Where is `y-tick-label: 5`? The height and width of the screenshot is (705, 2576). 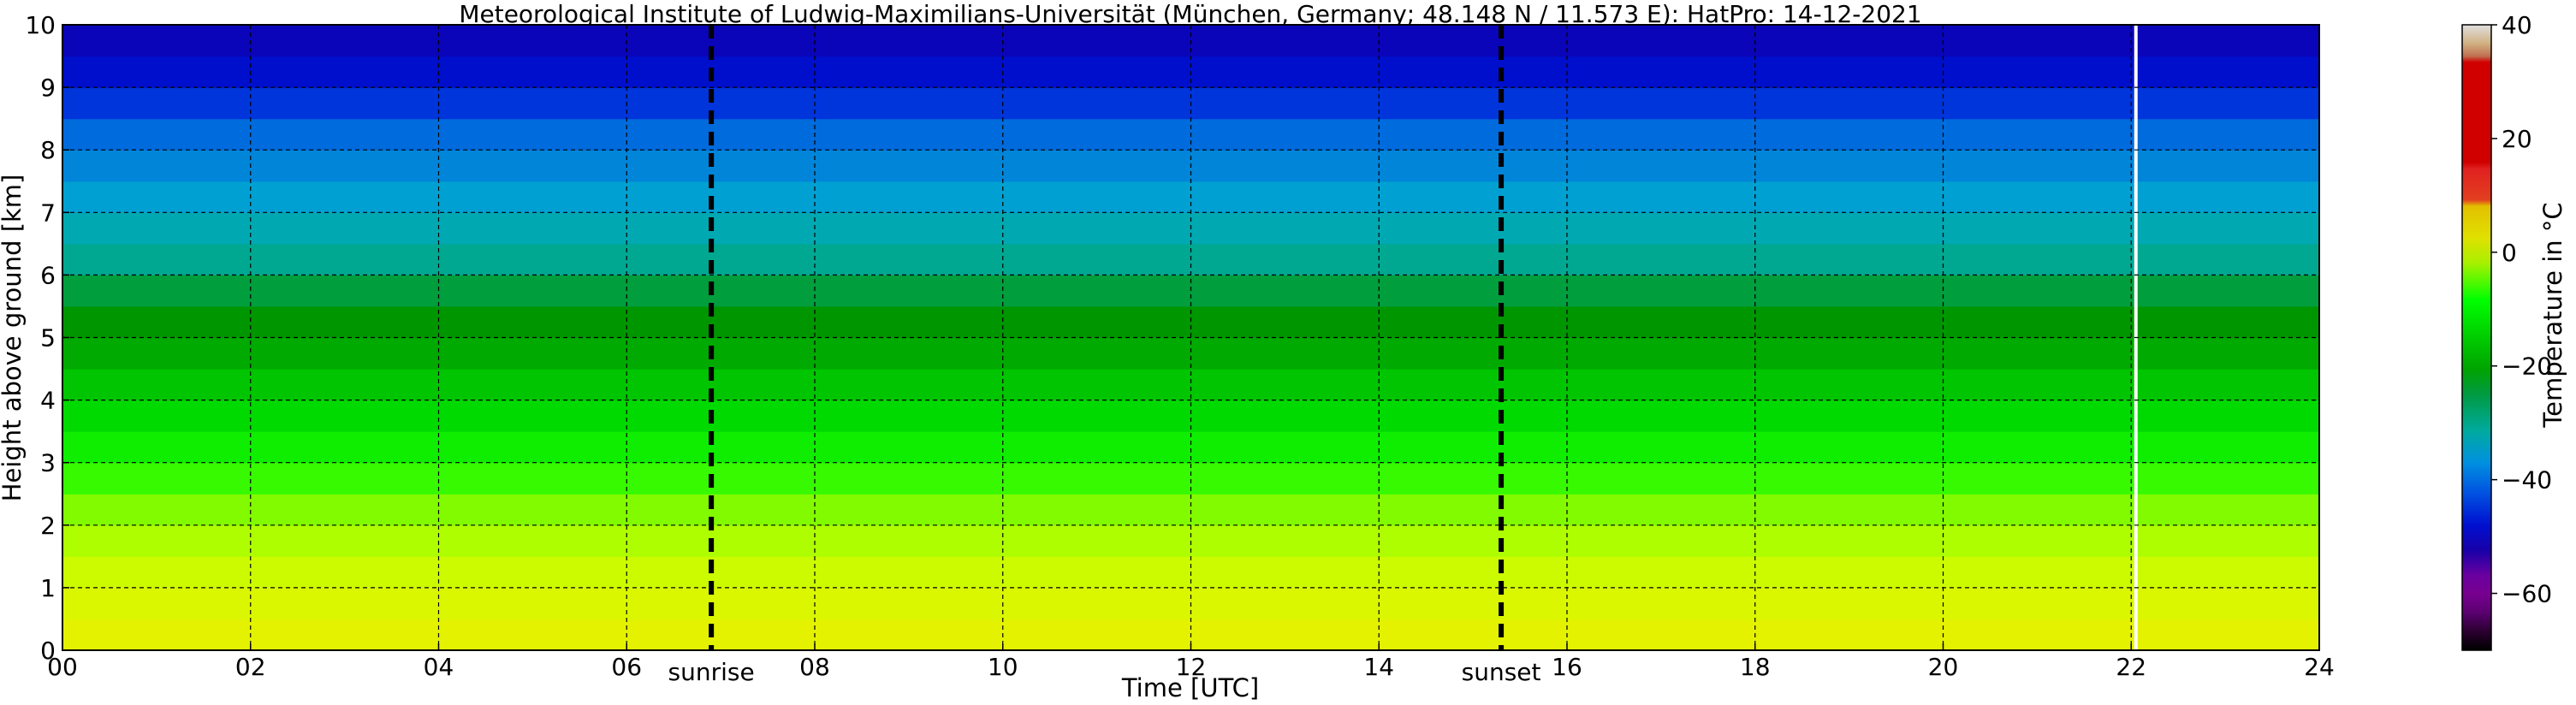 y-tick-label: 5 is located at coordinates (48, 338).